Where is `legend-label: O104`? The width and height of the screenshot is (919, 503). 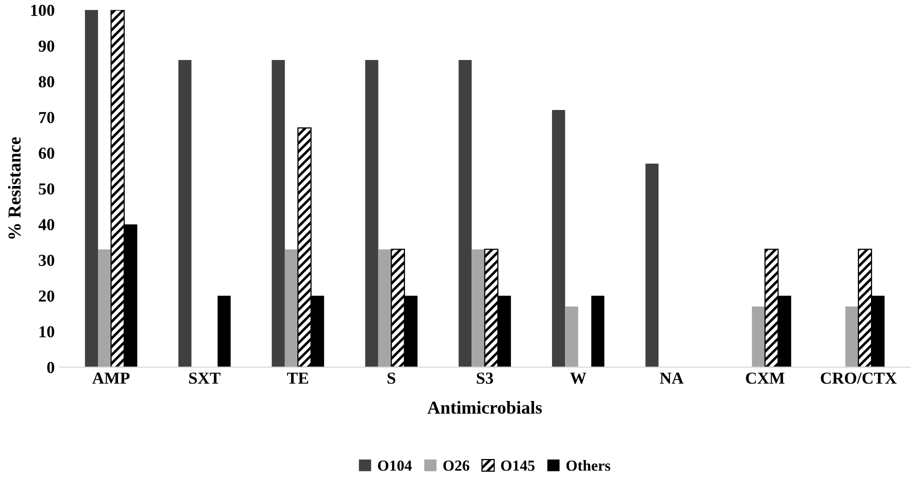
legend-label: O104 is located at coordinates (395, 465).